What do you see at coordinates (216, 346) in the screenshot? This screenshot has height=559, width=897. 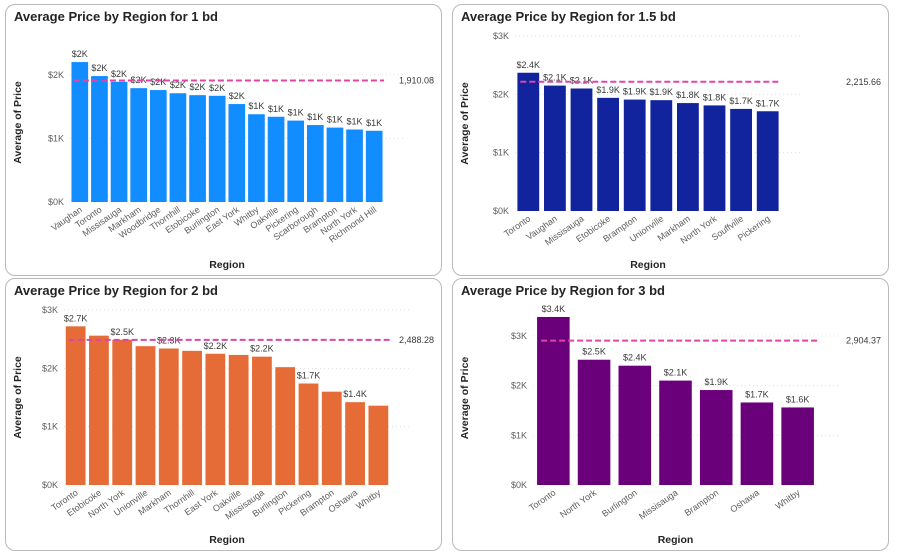 I see `data-label: $2.2K` at bounding box center [216, 346].